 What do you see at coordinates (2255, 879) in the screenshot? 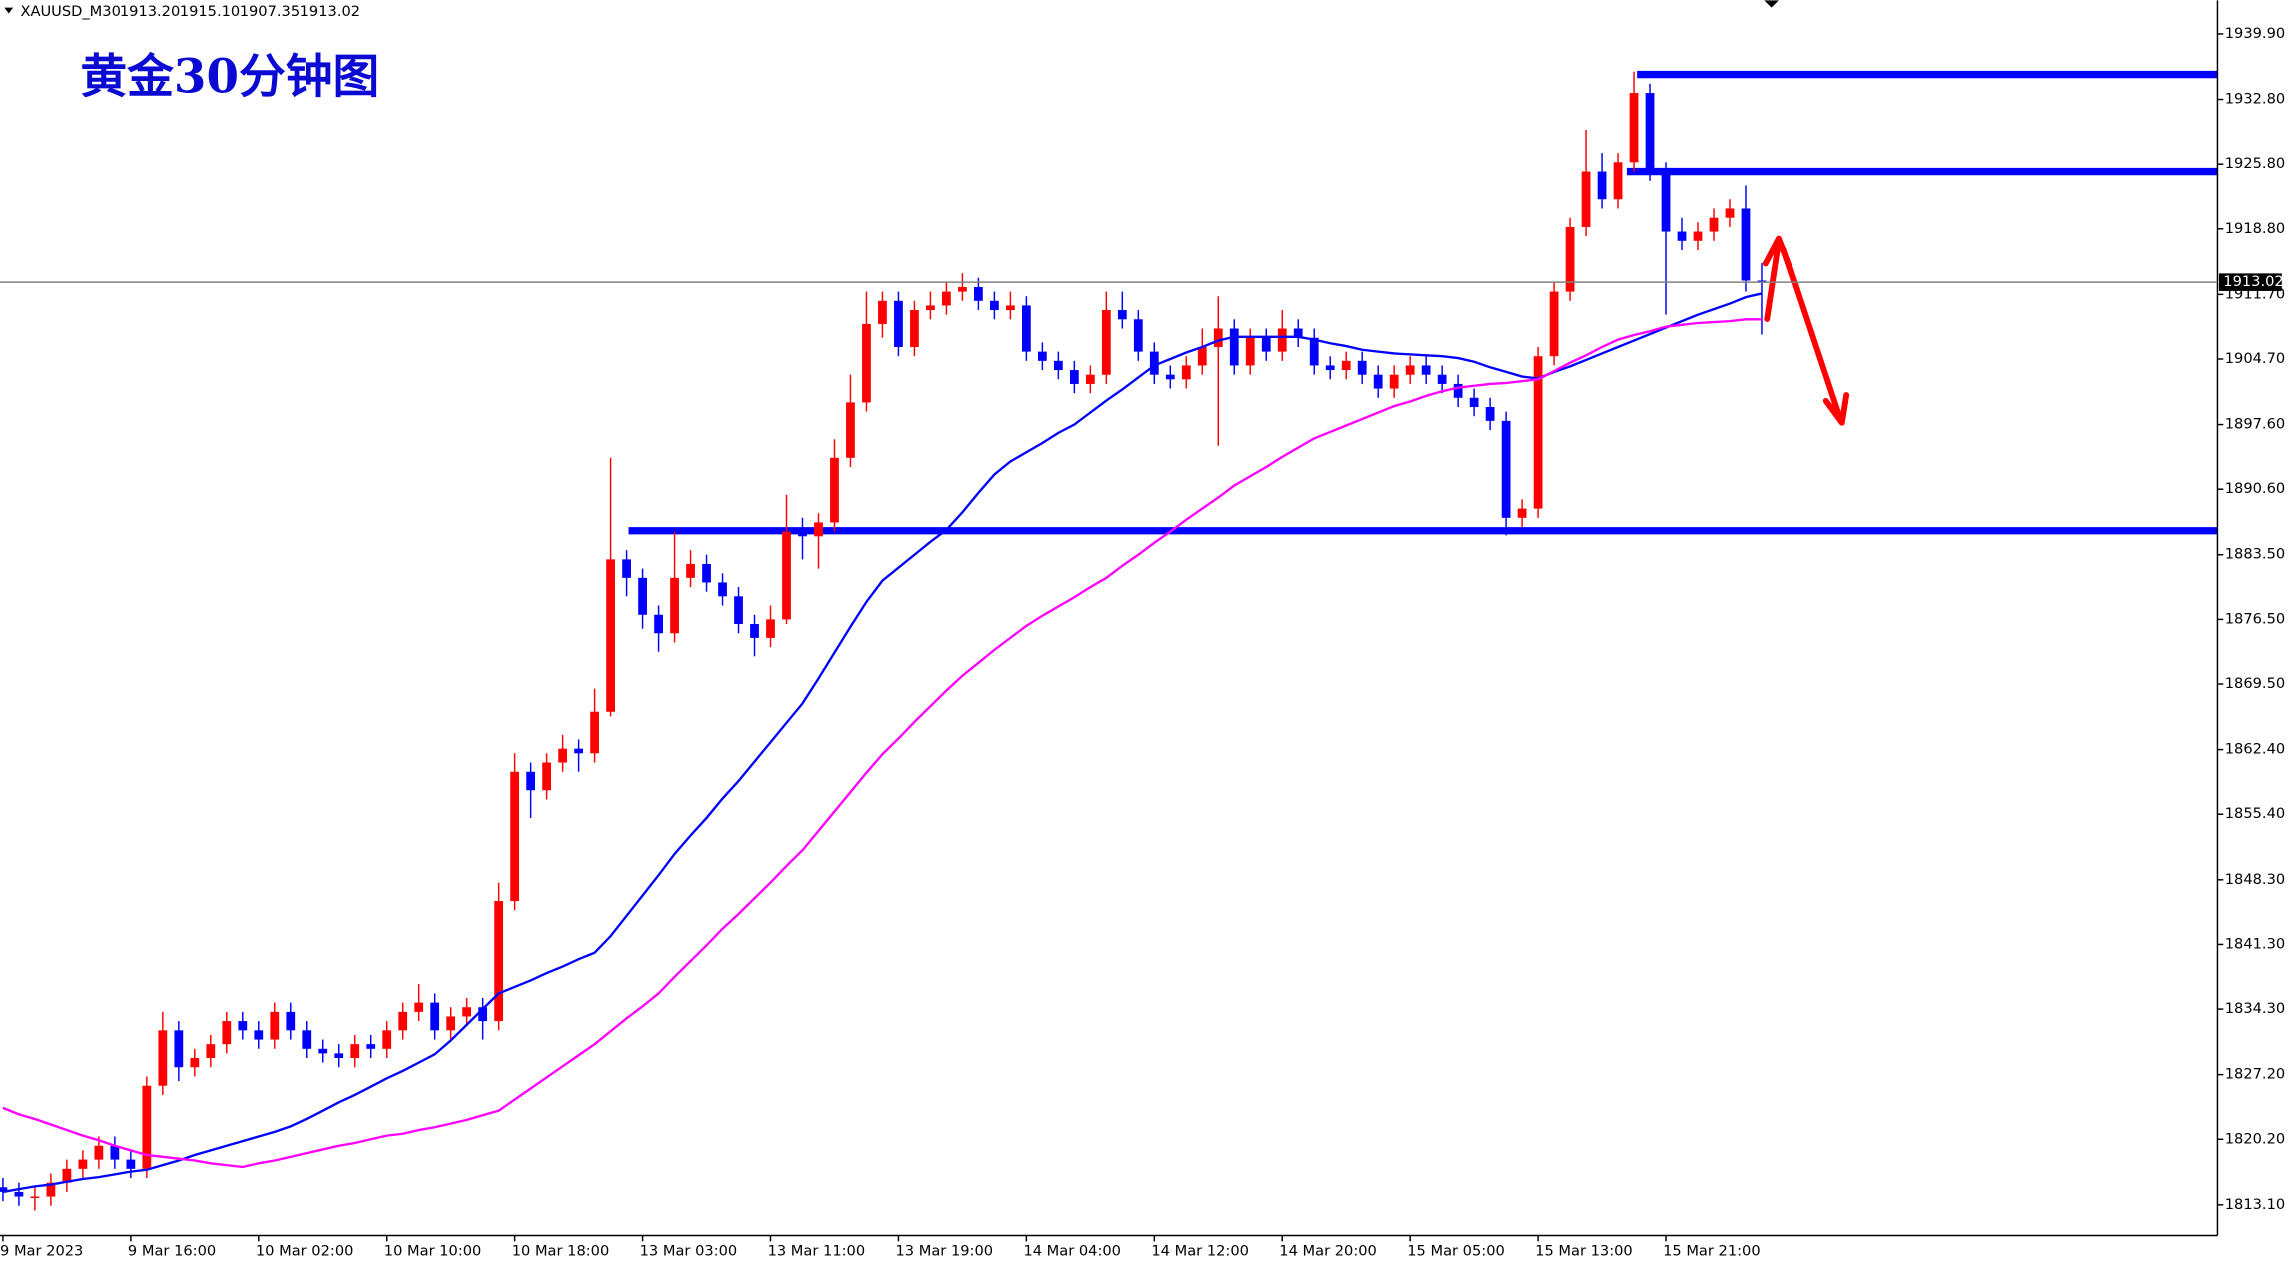
I see `y-tick-label: 1848.30` at bounding box center [2255, 879].